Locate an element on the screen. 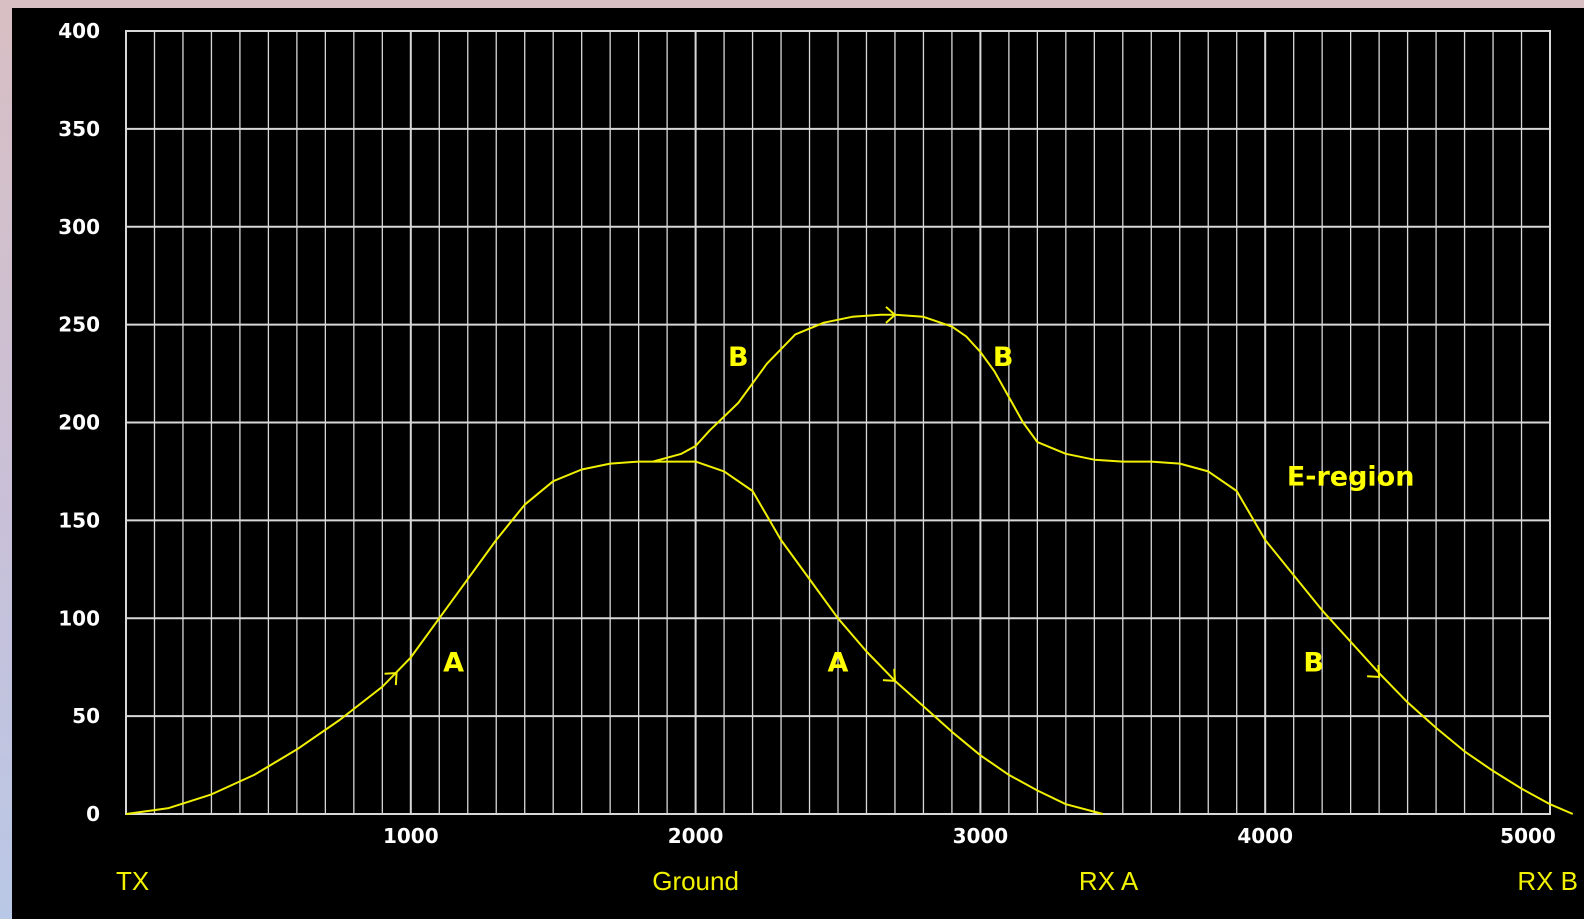 This screenshot has width=1584, height=919. x-tick-label: 1000 is located at coordinates (411, 836).